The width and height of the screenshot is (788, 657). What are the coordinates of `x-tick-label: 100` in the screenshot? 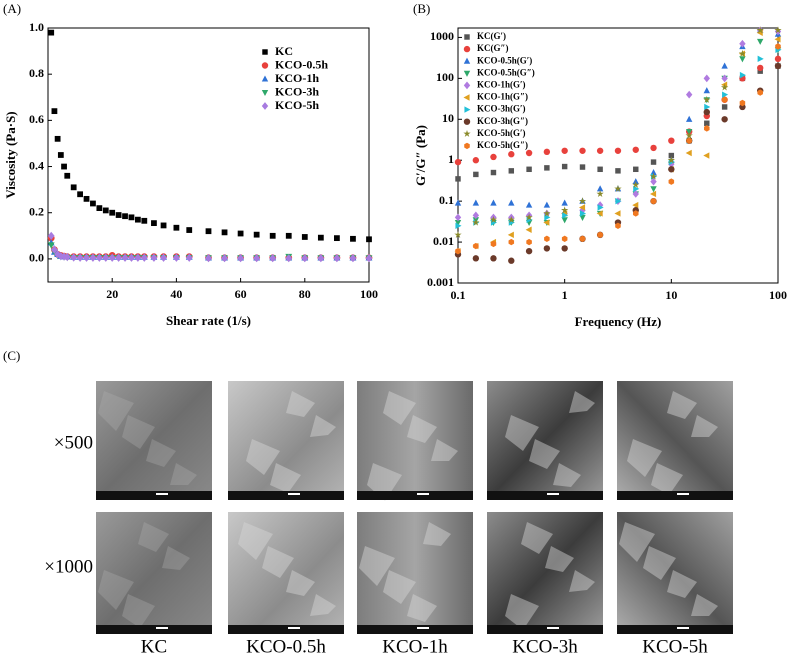 It's located at (369, 294).